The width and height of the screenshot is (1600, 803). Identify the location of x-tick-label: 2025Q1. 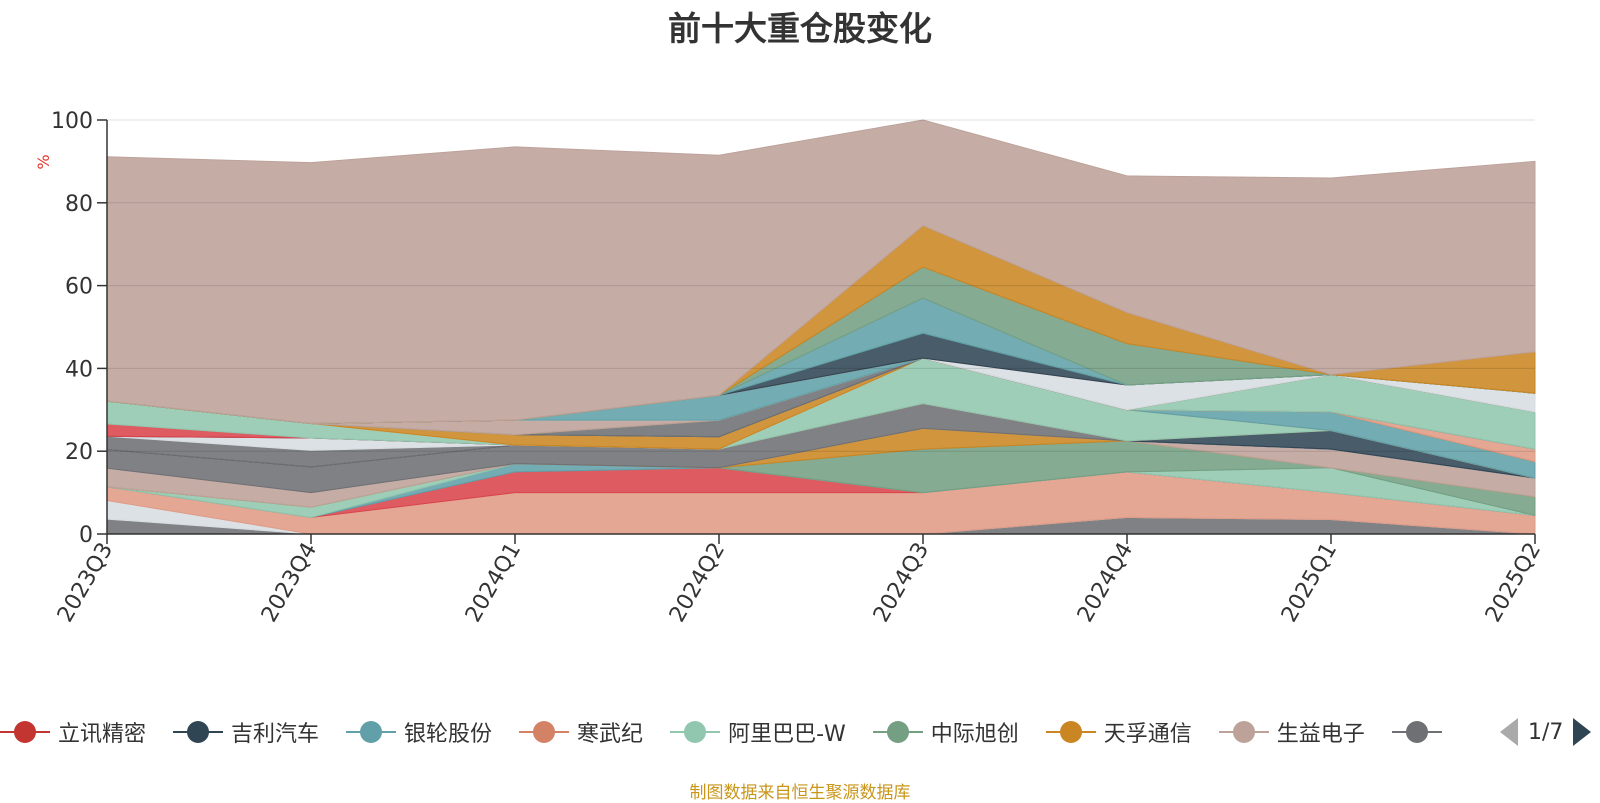
(1309, 583).